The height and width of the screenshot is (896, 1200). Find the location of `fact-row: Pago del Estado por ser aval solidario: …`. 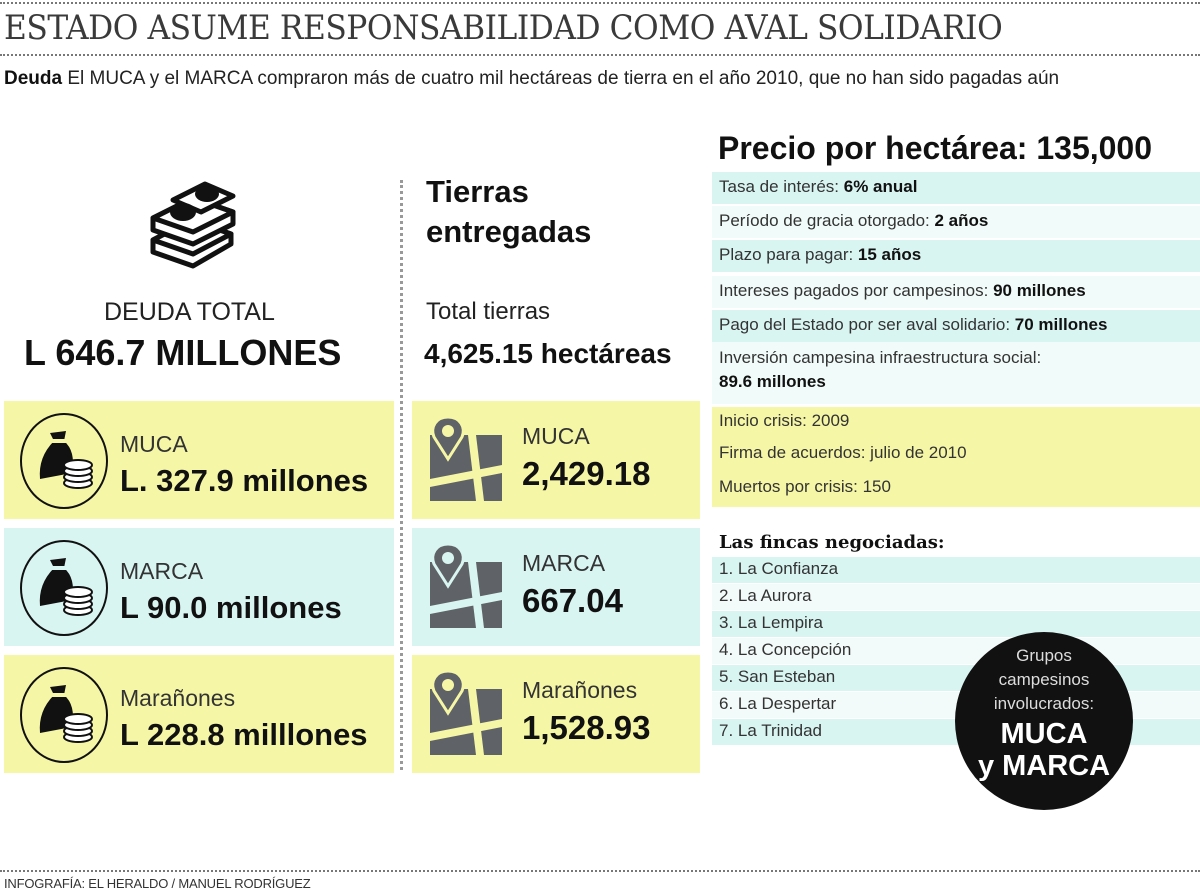

fact-row: Pago del Estado por ser aval solidario: … is located at coordinates (956, 326).